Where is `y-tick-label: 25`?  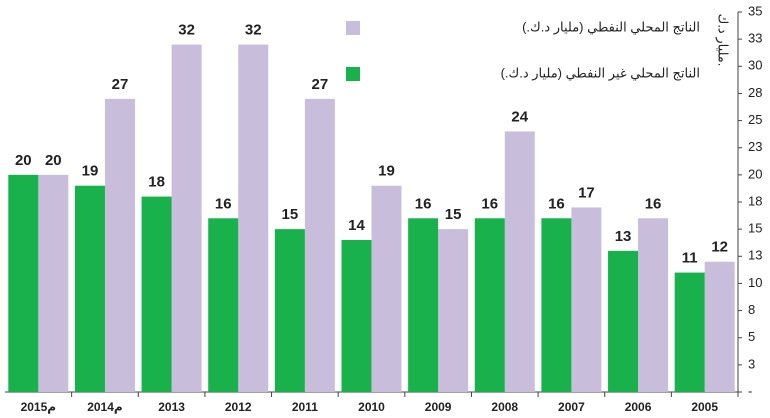 y-tick-label: 25 is located at coordinates (755, 119).